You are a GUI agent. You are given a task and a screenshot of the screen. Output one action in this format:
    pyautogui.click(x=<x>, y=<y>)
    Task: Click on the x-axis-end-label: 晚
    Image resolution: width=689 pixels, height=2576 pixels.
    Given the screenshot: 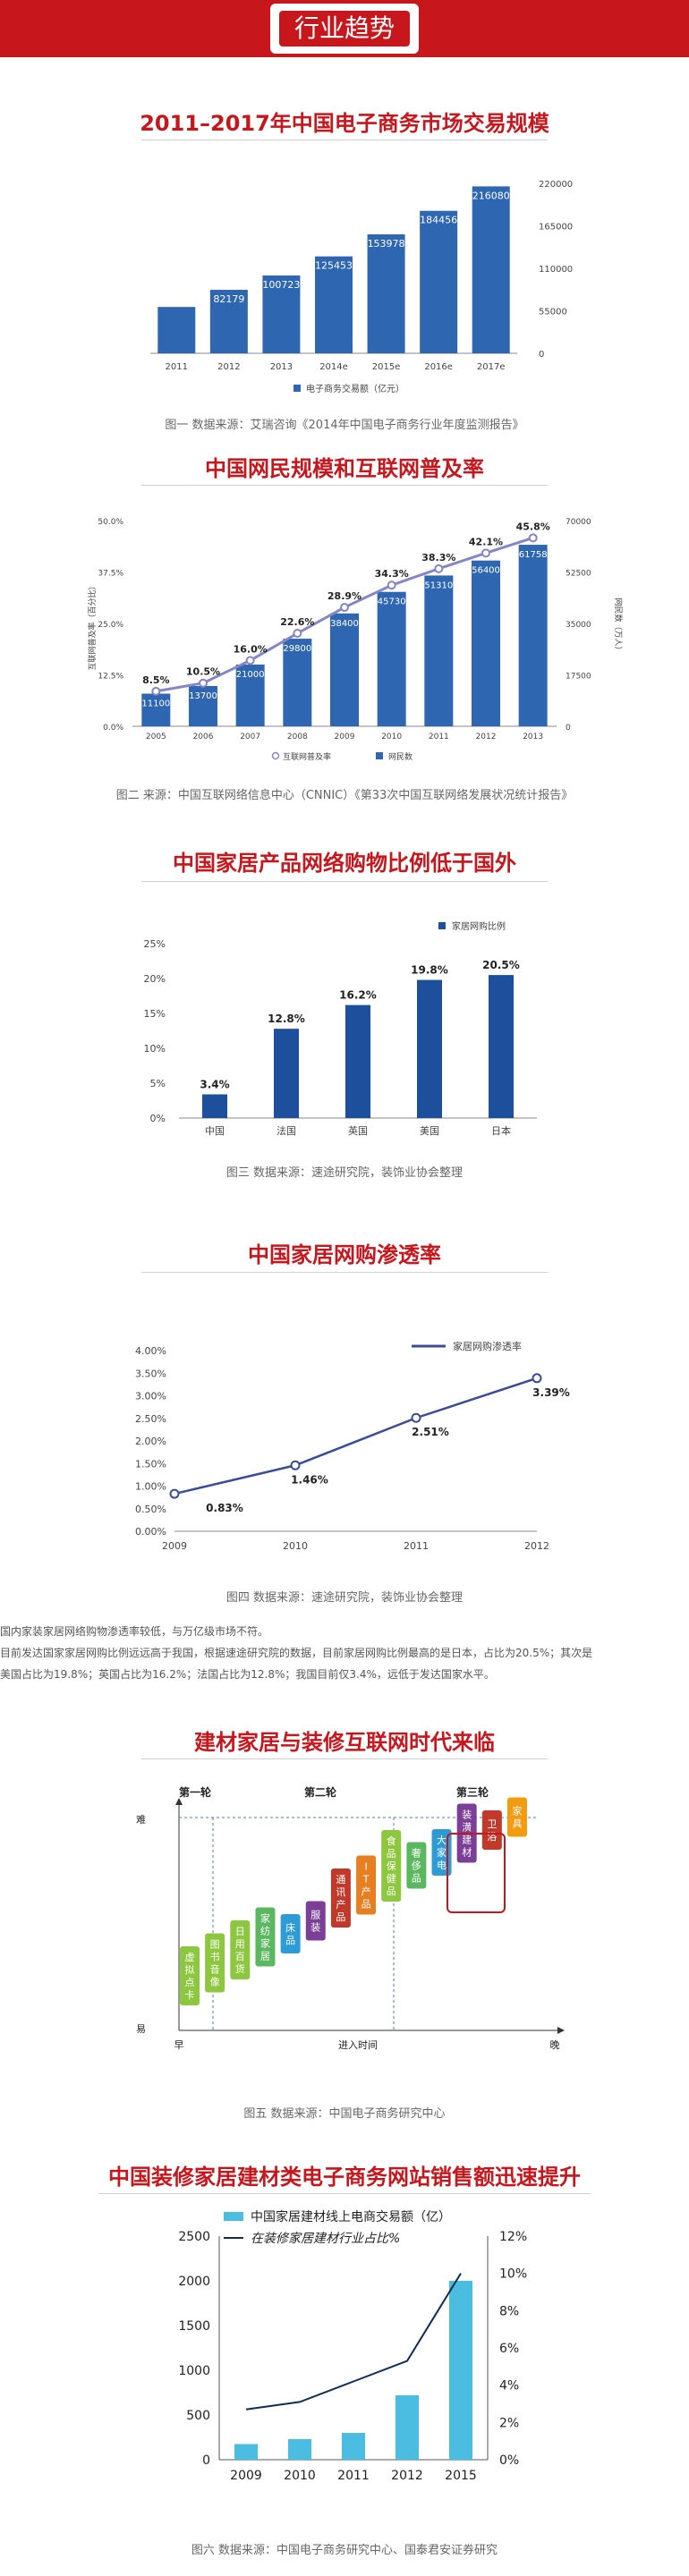 What is the action you would take?
    pyautogui.click(x=555, y=2045)
    